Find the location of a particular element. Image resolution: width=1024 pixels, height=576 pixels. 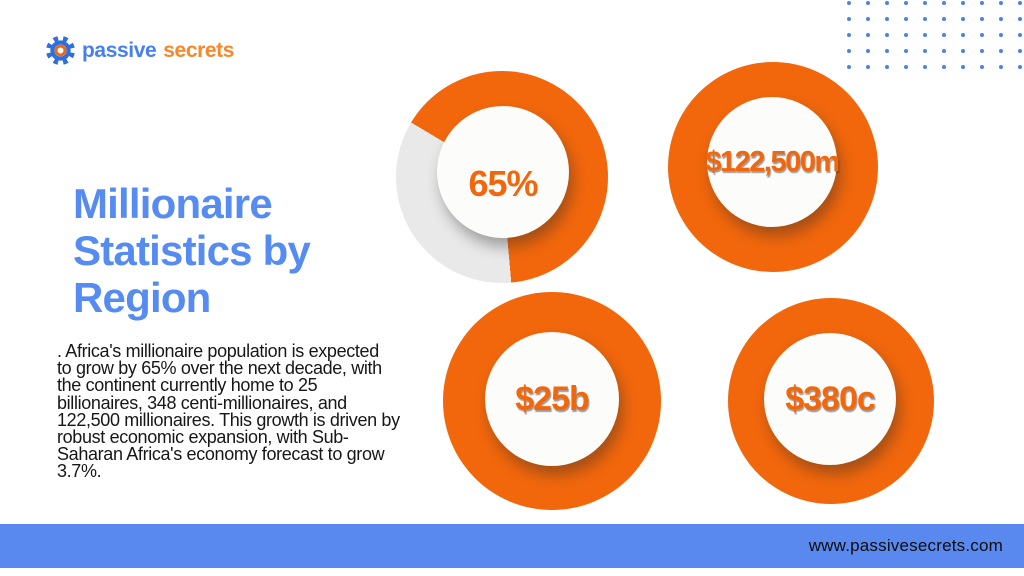

footer-bar: www.passivesecrets.com is located at coordinates (512, 546).